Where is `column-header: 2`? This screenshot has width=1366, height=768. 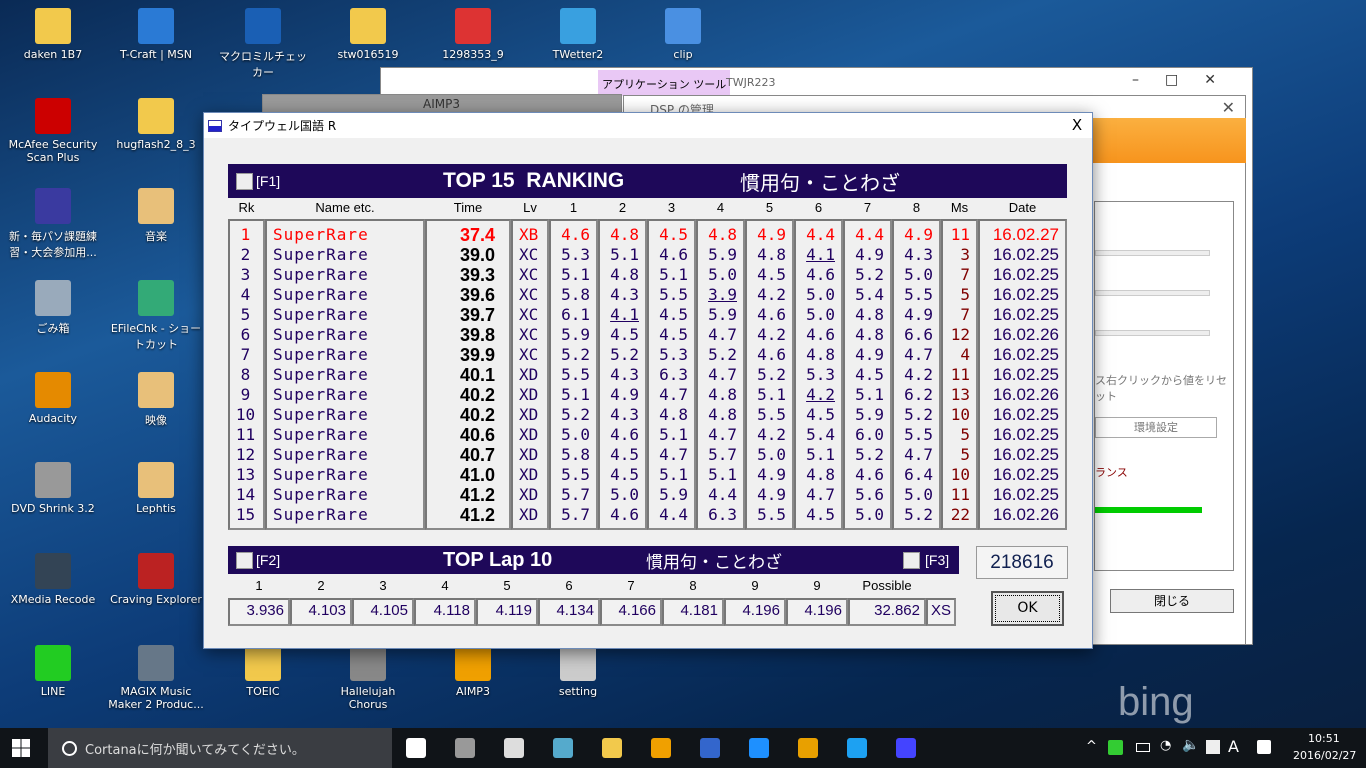 column-header: 2 is located at coordinates (622, 207).